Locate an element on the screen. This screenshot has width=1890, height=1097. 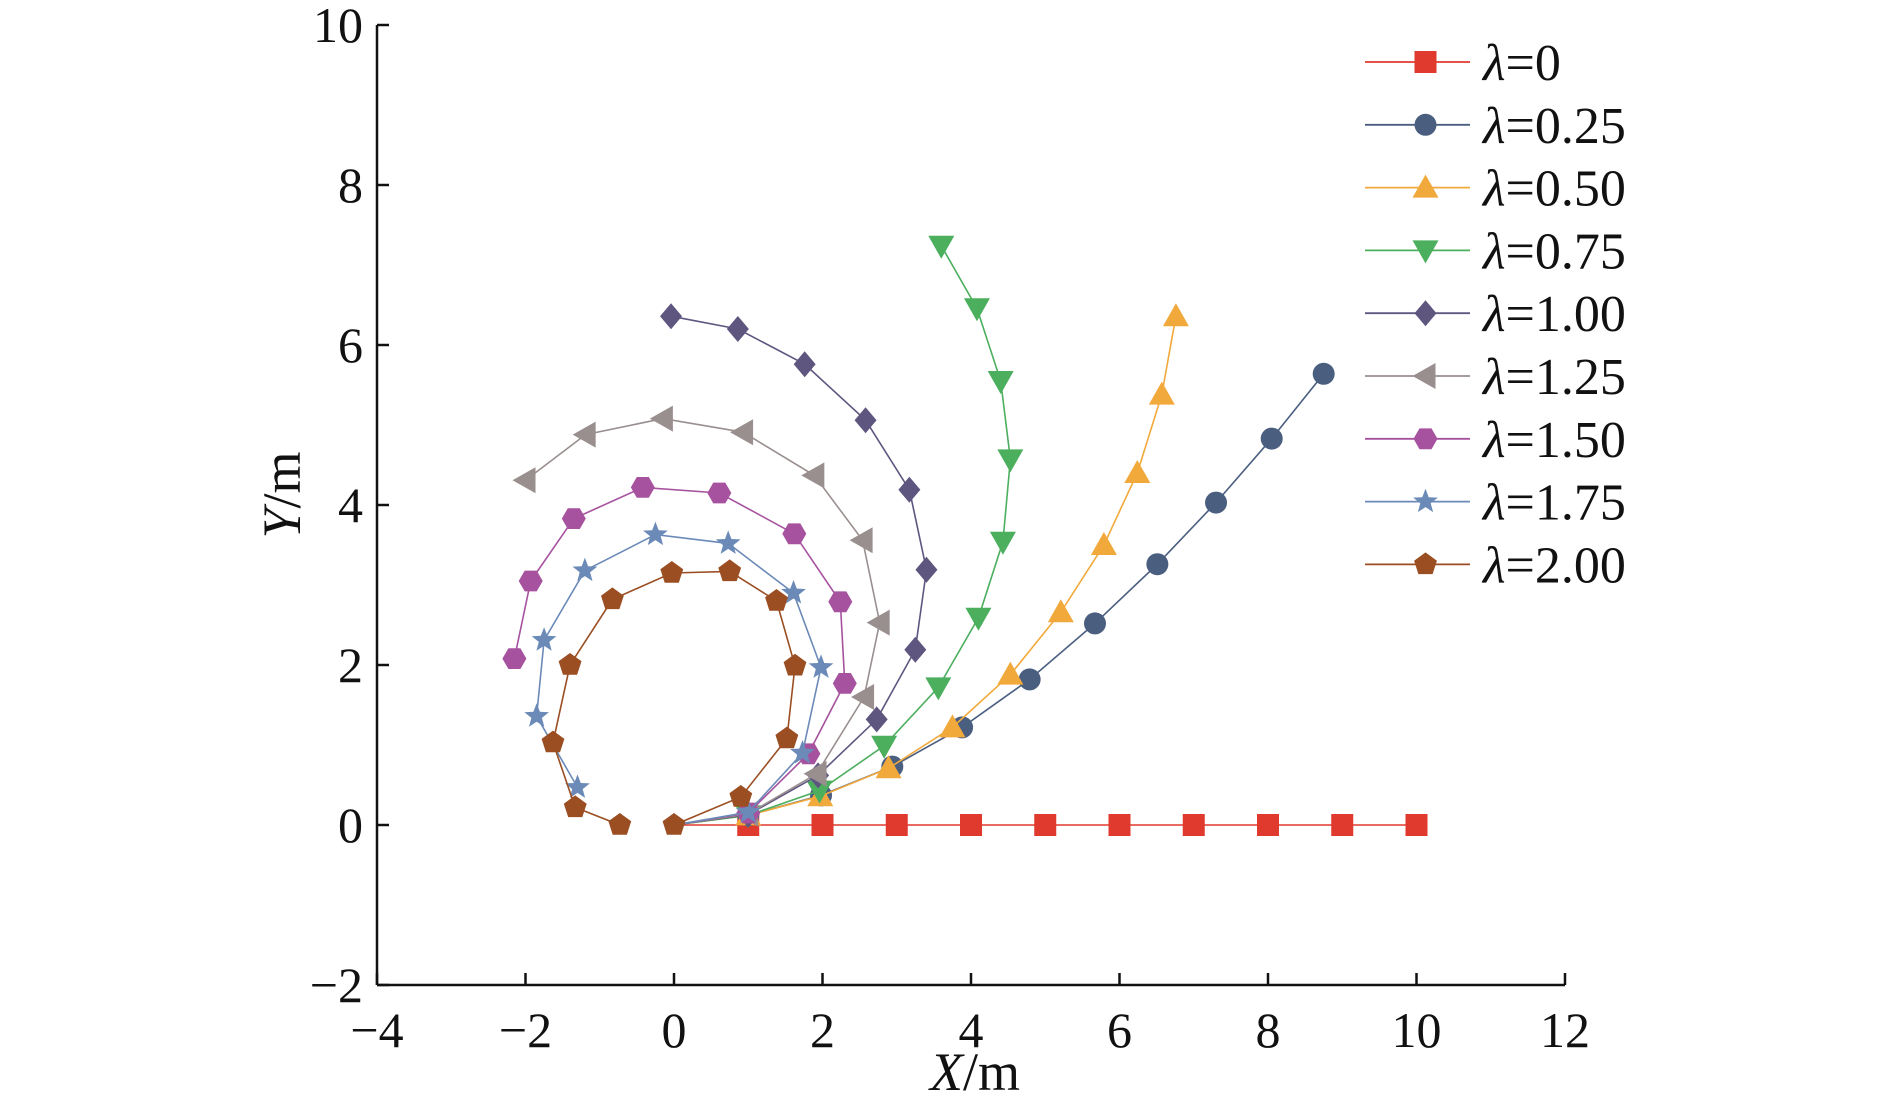
legend-label: λ=1.25 is located at coordinates (1553, 377).